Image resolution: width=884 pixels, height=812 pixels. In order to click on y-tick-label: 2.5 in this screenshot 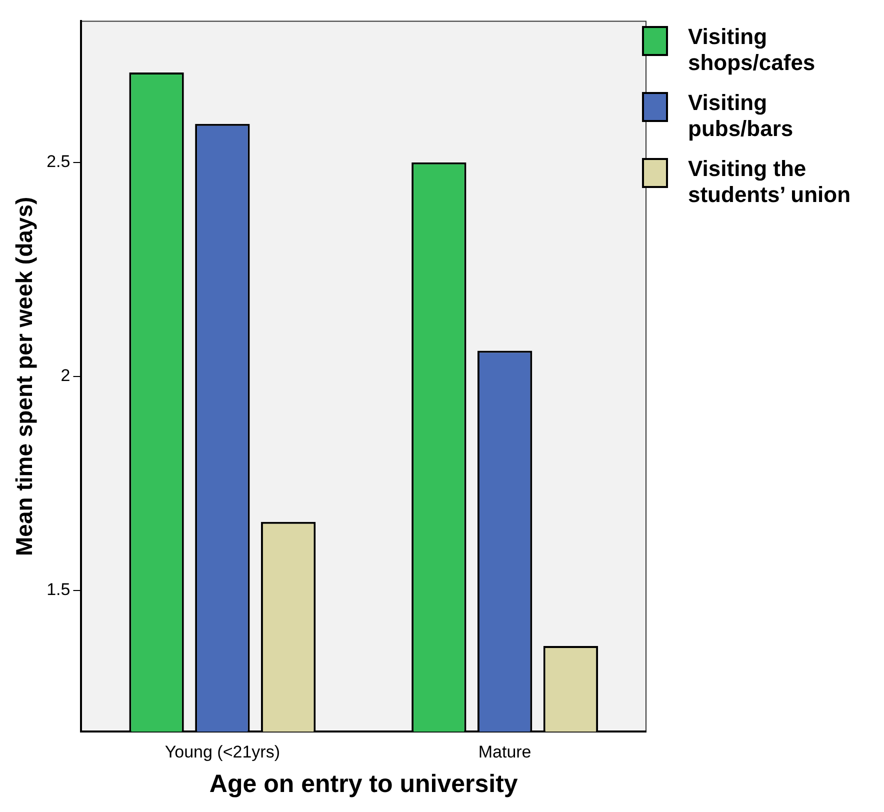, I will do `click(58, 162)`.